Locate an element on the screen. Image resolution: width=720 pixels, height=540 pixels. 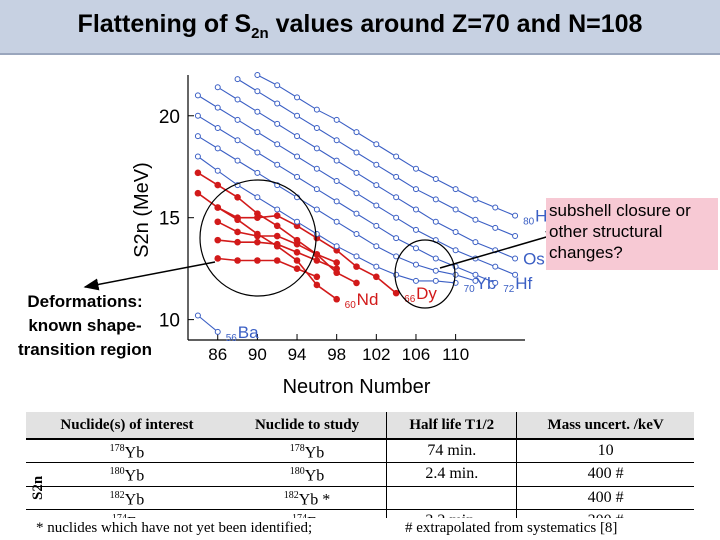
series-name-label: Nd is located at coordinates (368, 299).